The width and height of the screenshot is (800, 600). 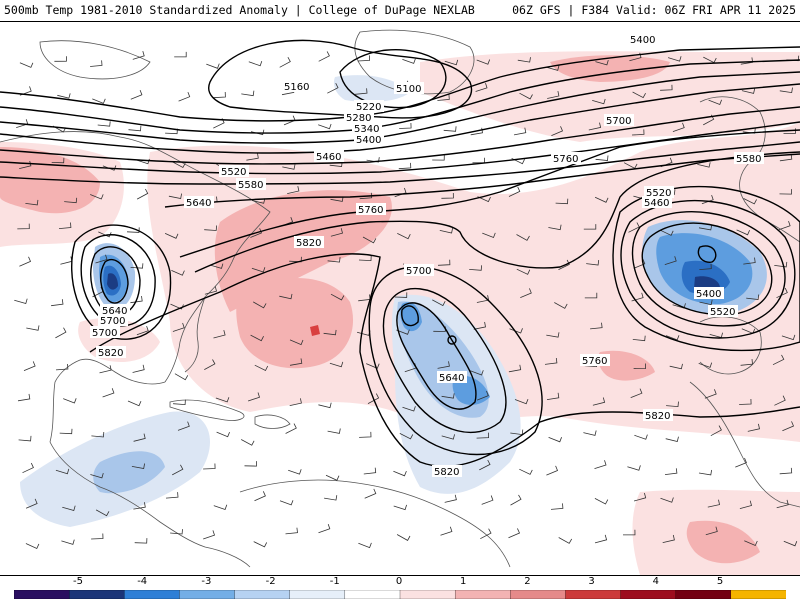 I want to click on coastline-florida, so click(x=195, y=334).